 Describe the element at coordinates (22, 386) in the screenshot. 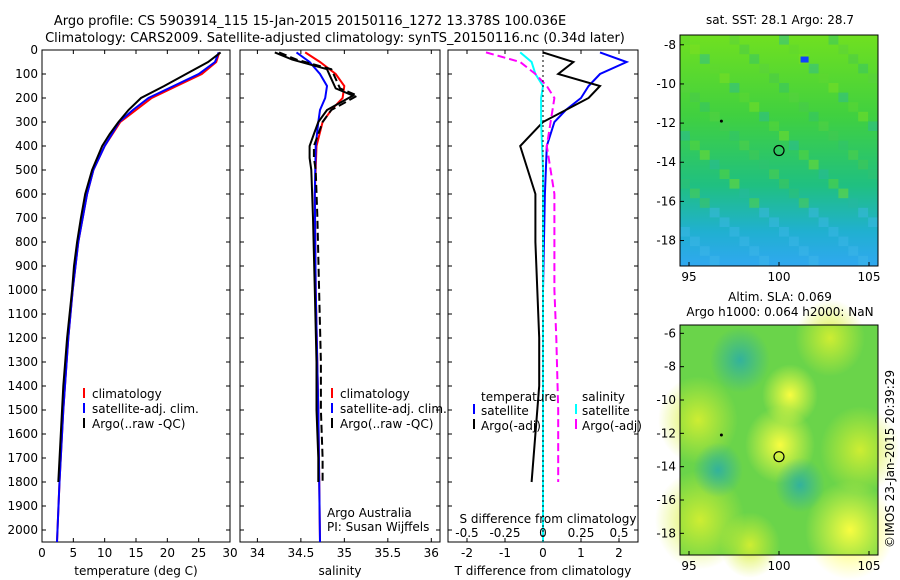

I see `y-tick-label: 1400` at that location.